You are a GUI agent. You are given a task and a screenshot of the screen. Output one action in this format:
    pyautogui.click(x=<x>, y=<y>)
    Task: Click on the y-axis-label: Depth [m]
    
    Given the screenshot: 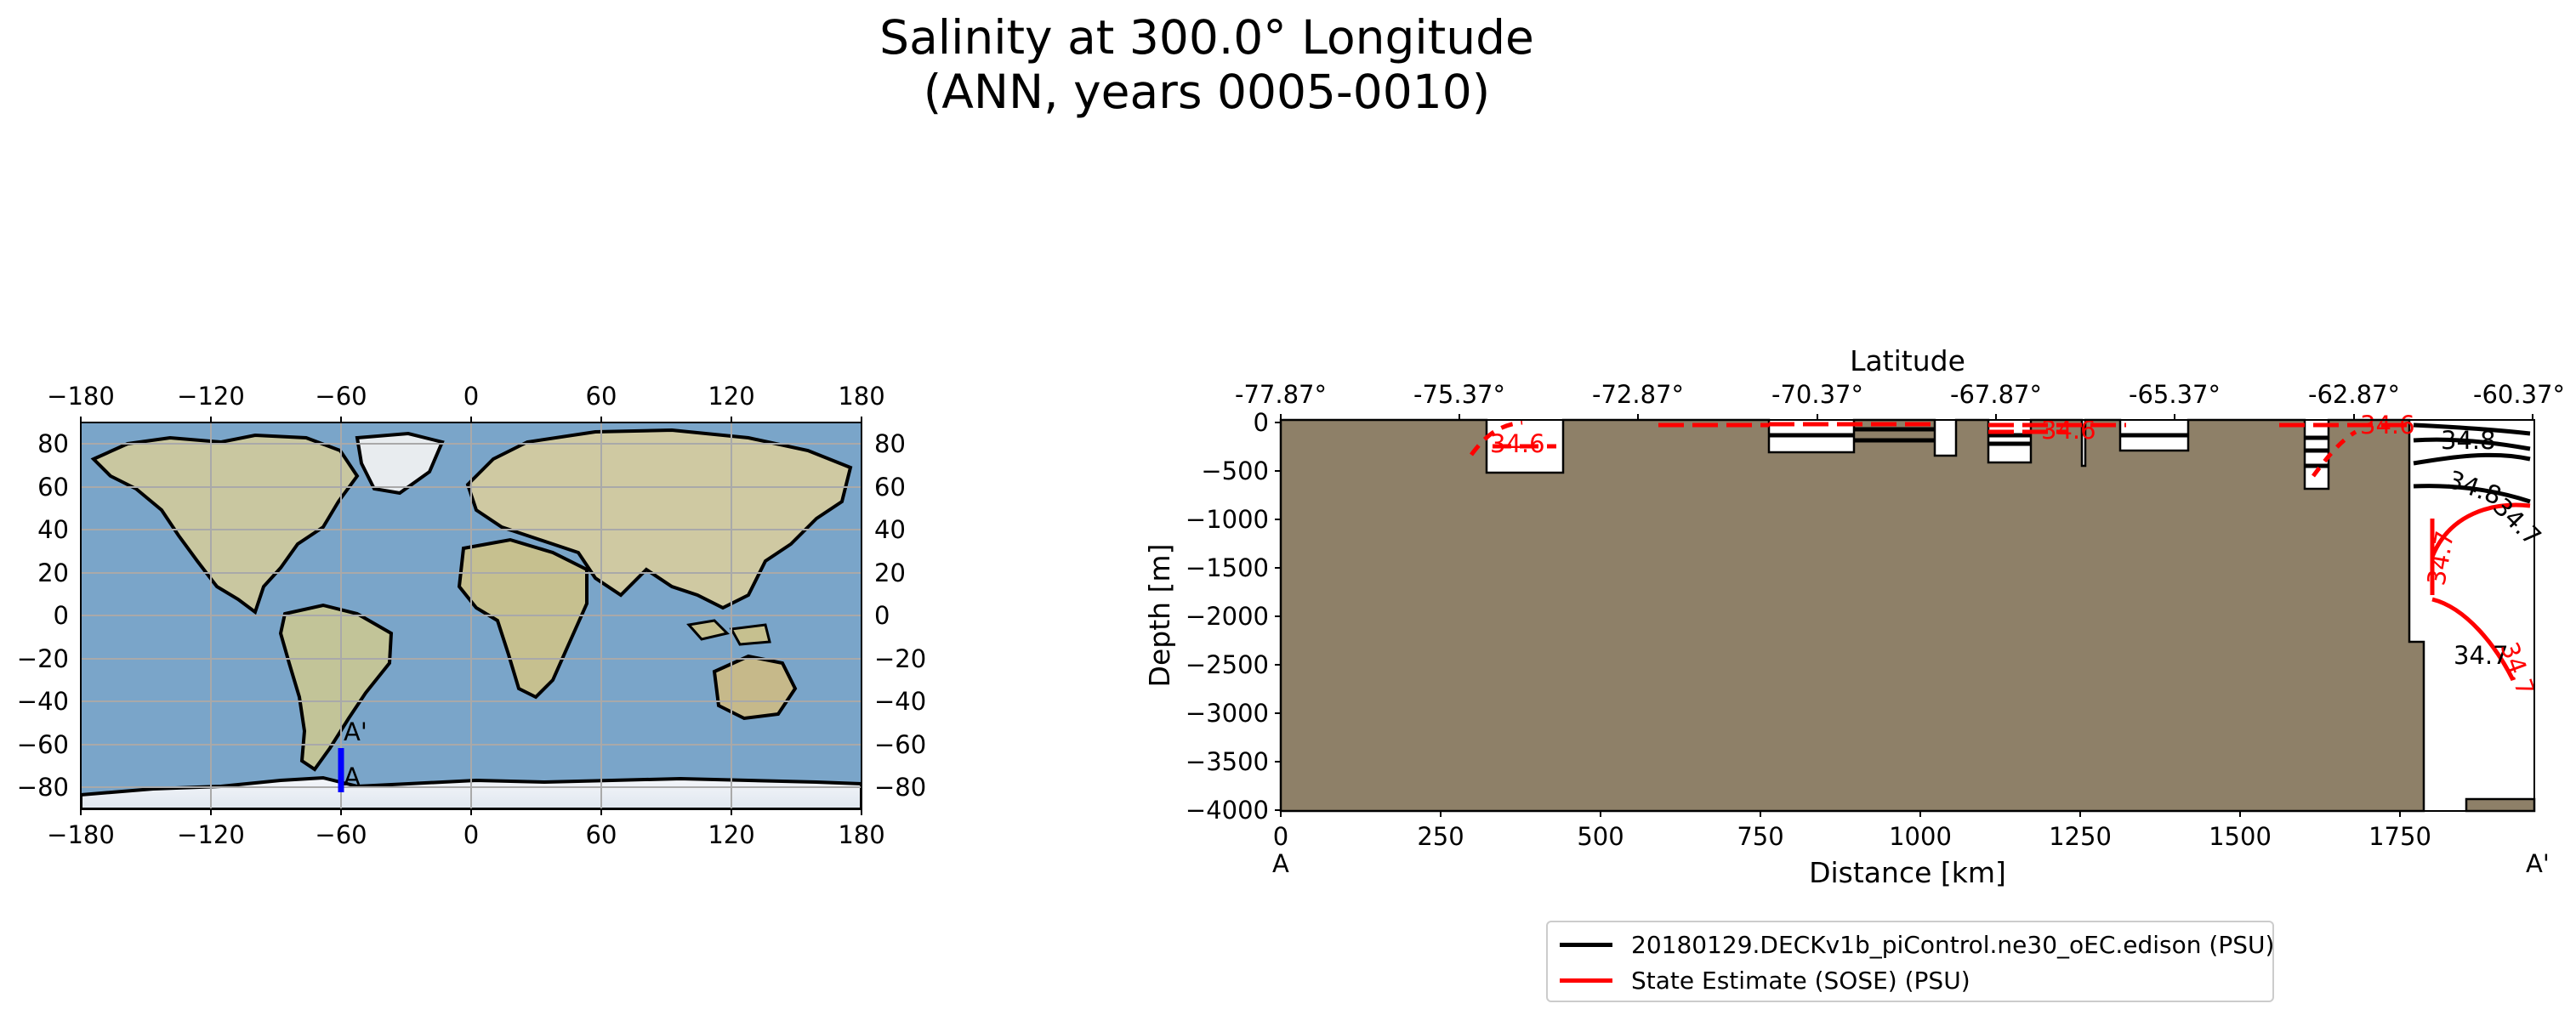 What is the action you would take?
    pyautogui.click(x=1159, y=616)
    